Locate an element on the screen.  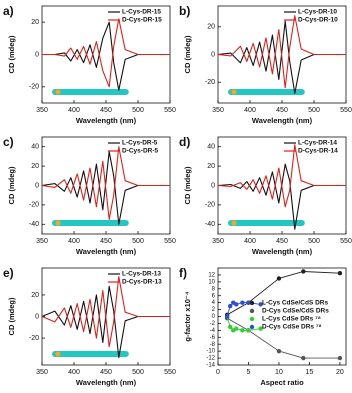
y-tick-label: 6 is located at coordinates (214, 296).